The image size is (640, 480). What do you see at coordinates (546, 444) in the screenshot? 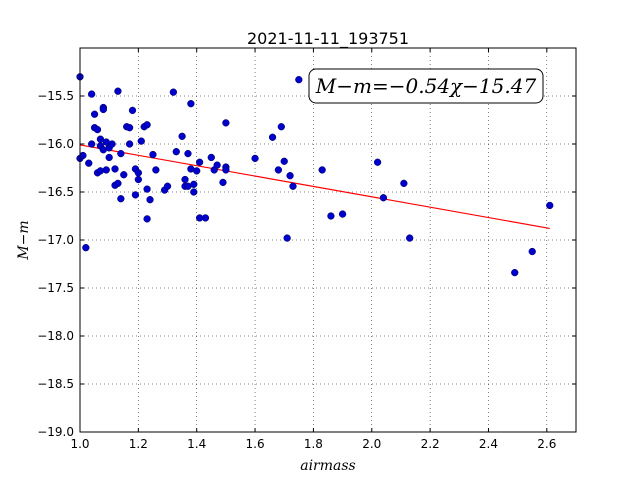
I see `x-tick-label: 2.6` at bounding box center [546, 444].